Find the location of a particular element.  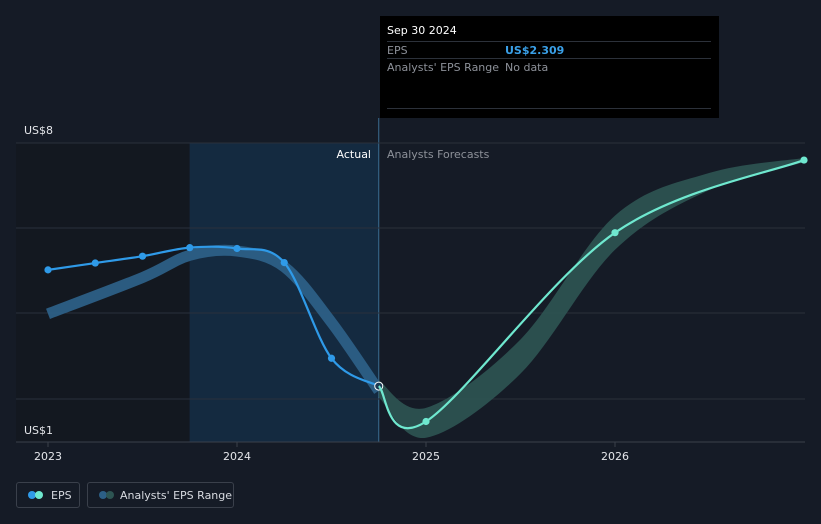

tooltip-range-label: Analysts' EPS Range is located at coordinates (443, 67).